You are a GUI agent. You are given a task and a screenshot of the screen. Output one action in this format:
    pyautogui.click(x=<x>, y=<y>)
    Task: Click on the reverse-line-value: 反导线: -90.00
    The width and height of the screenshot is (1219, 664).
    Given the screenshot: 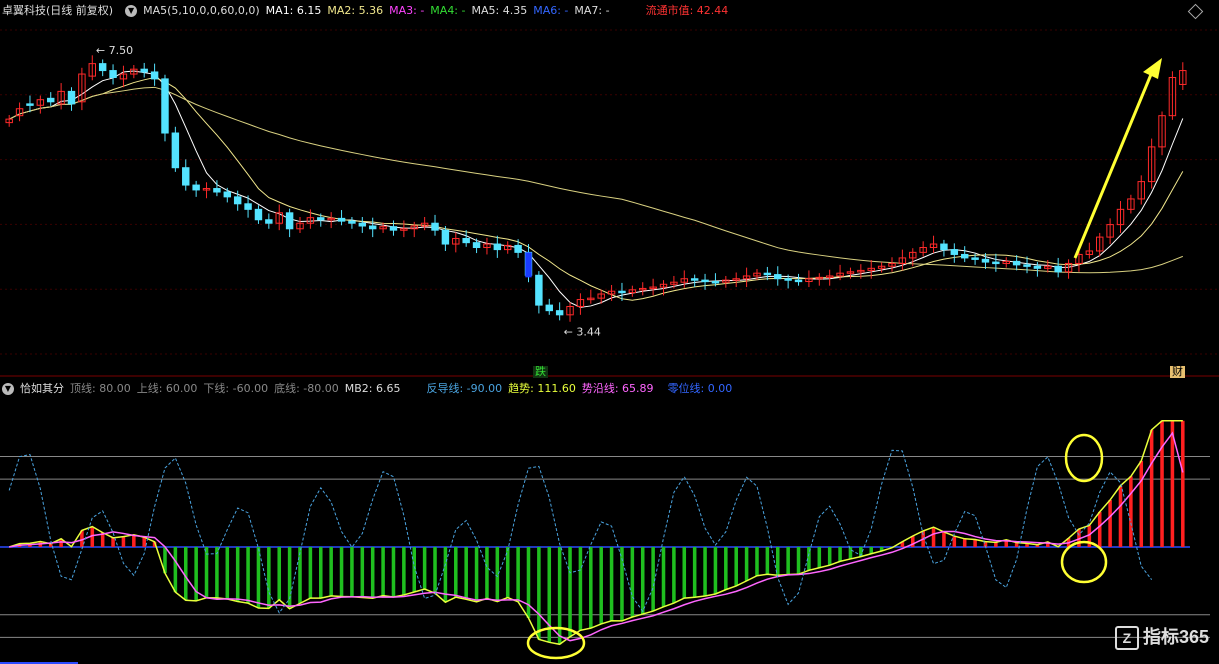 What is the action you would take?
    pyautogui.click(x=464, y=388)
    